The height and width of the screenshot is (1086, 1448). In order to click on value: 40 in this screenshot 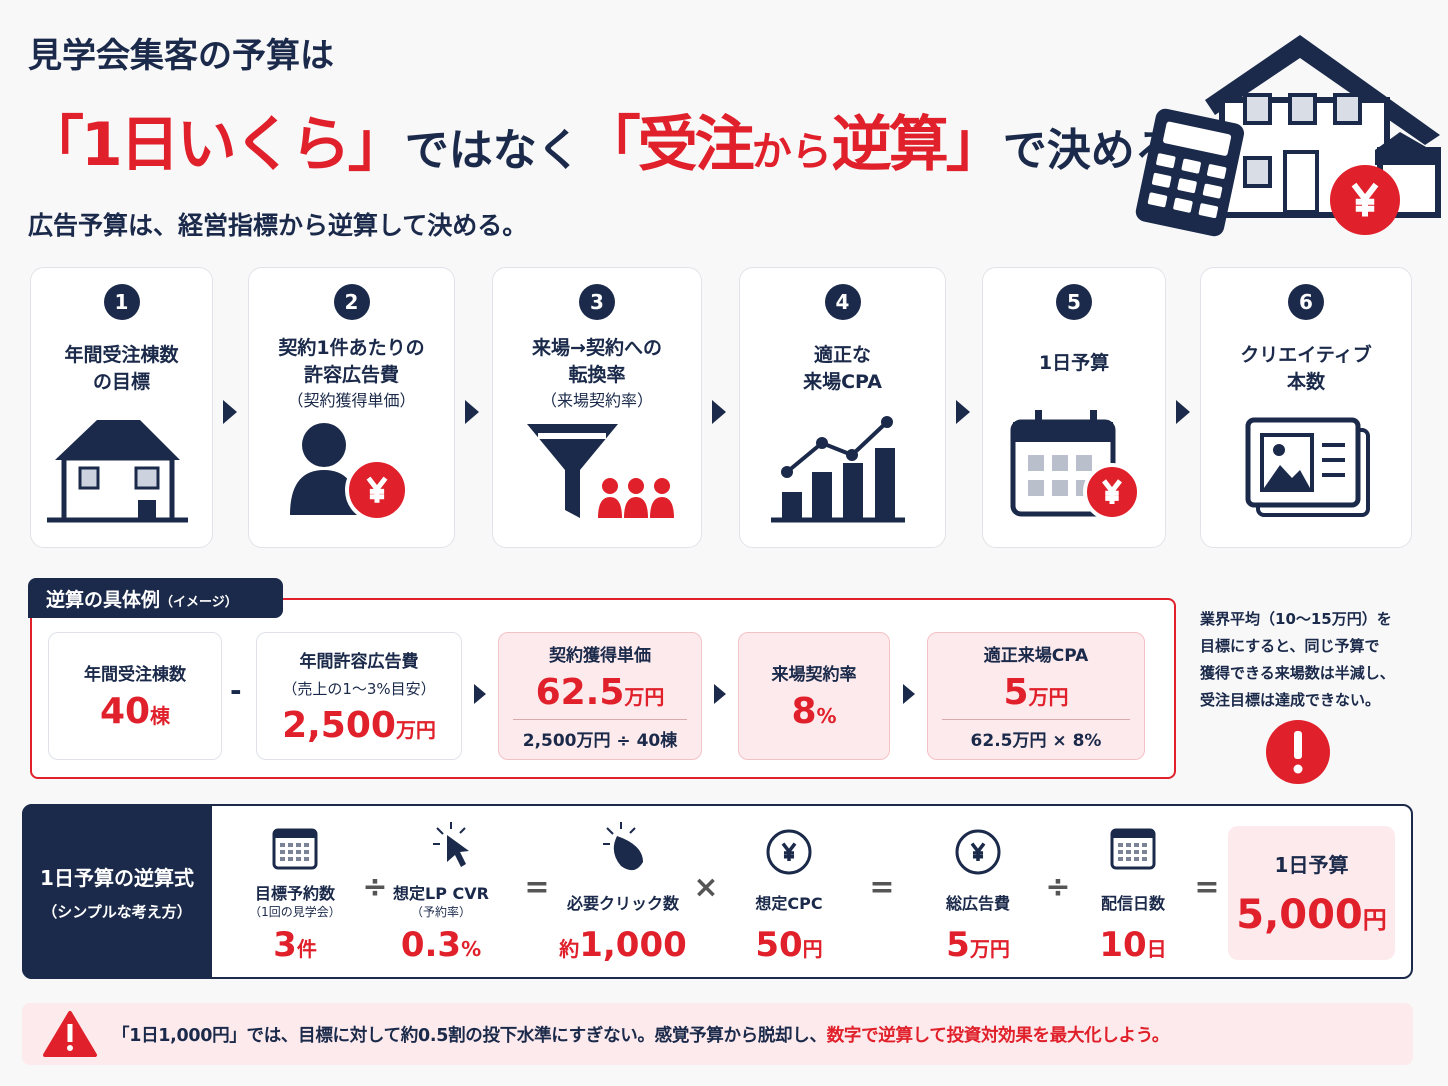, I will do `click(125, 711)`.